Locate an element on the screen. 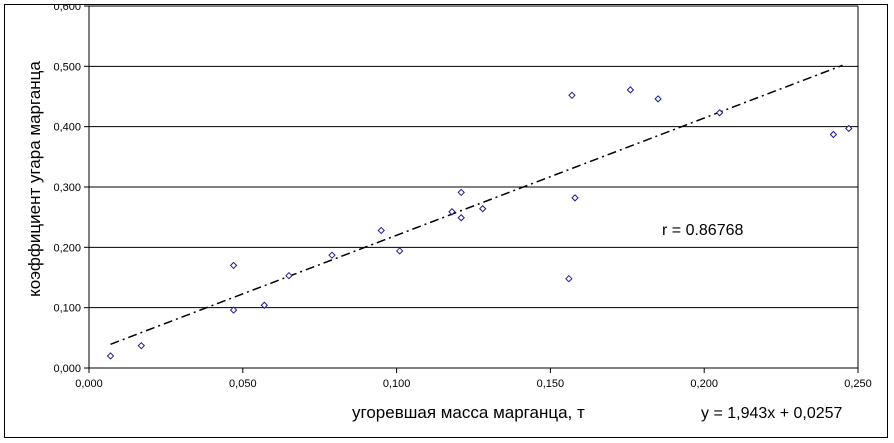  y-tick-label: 0,600 is located at coordinates (67, 9).